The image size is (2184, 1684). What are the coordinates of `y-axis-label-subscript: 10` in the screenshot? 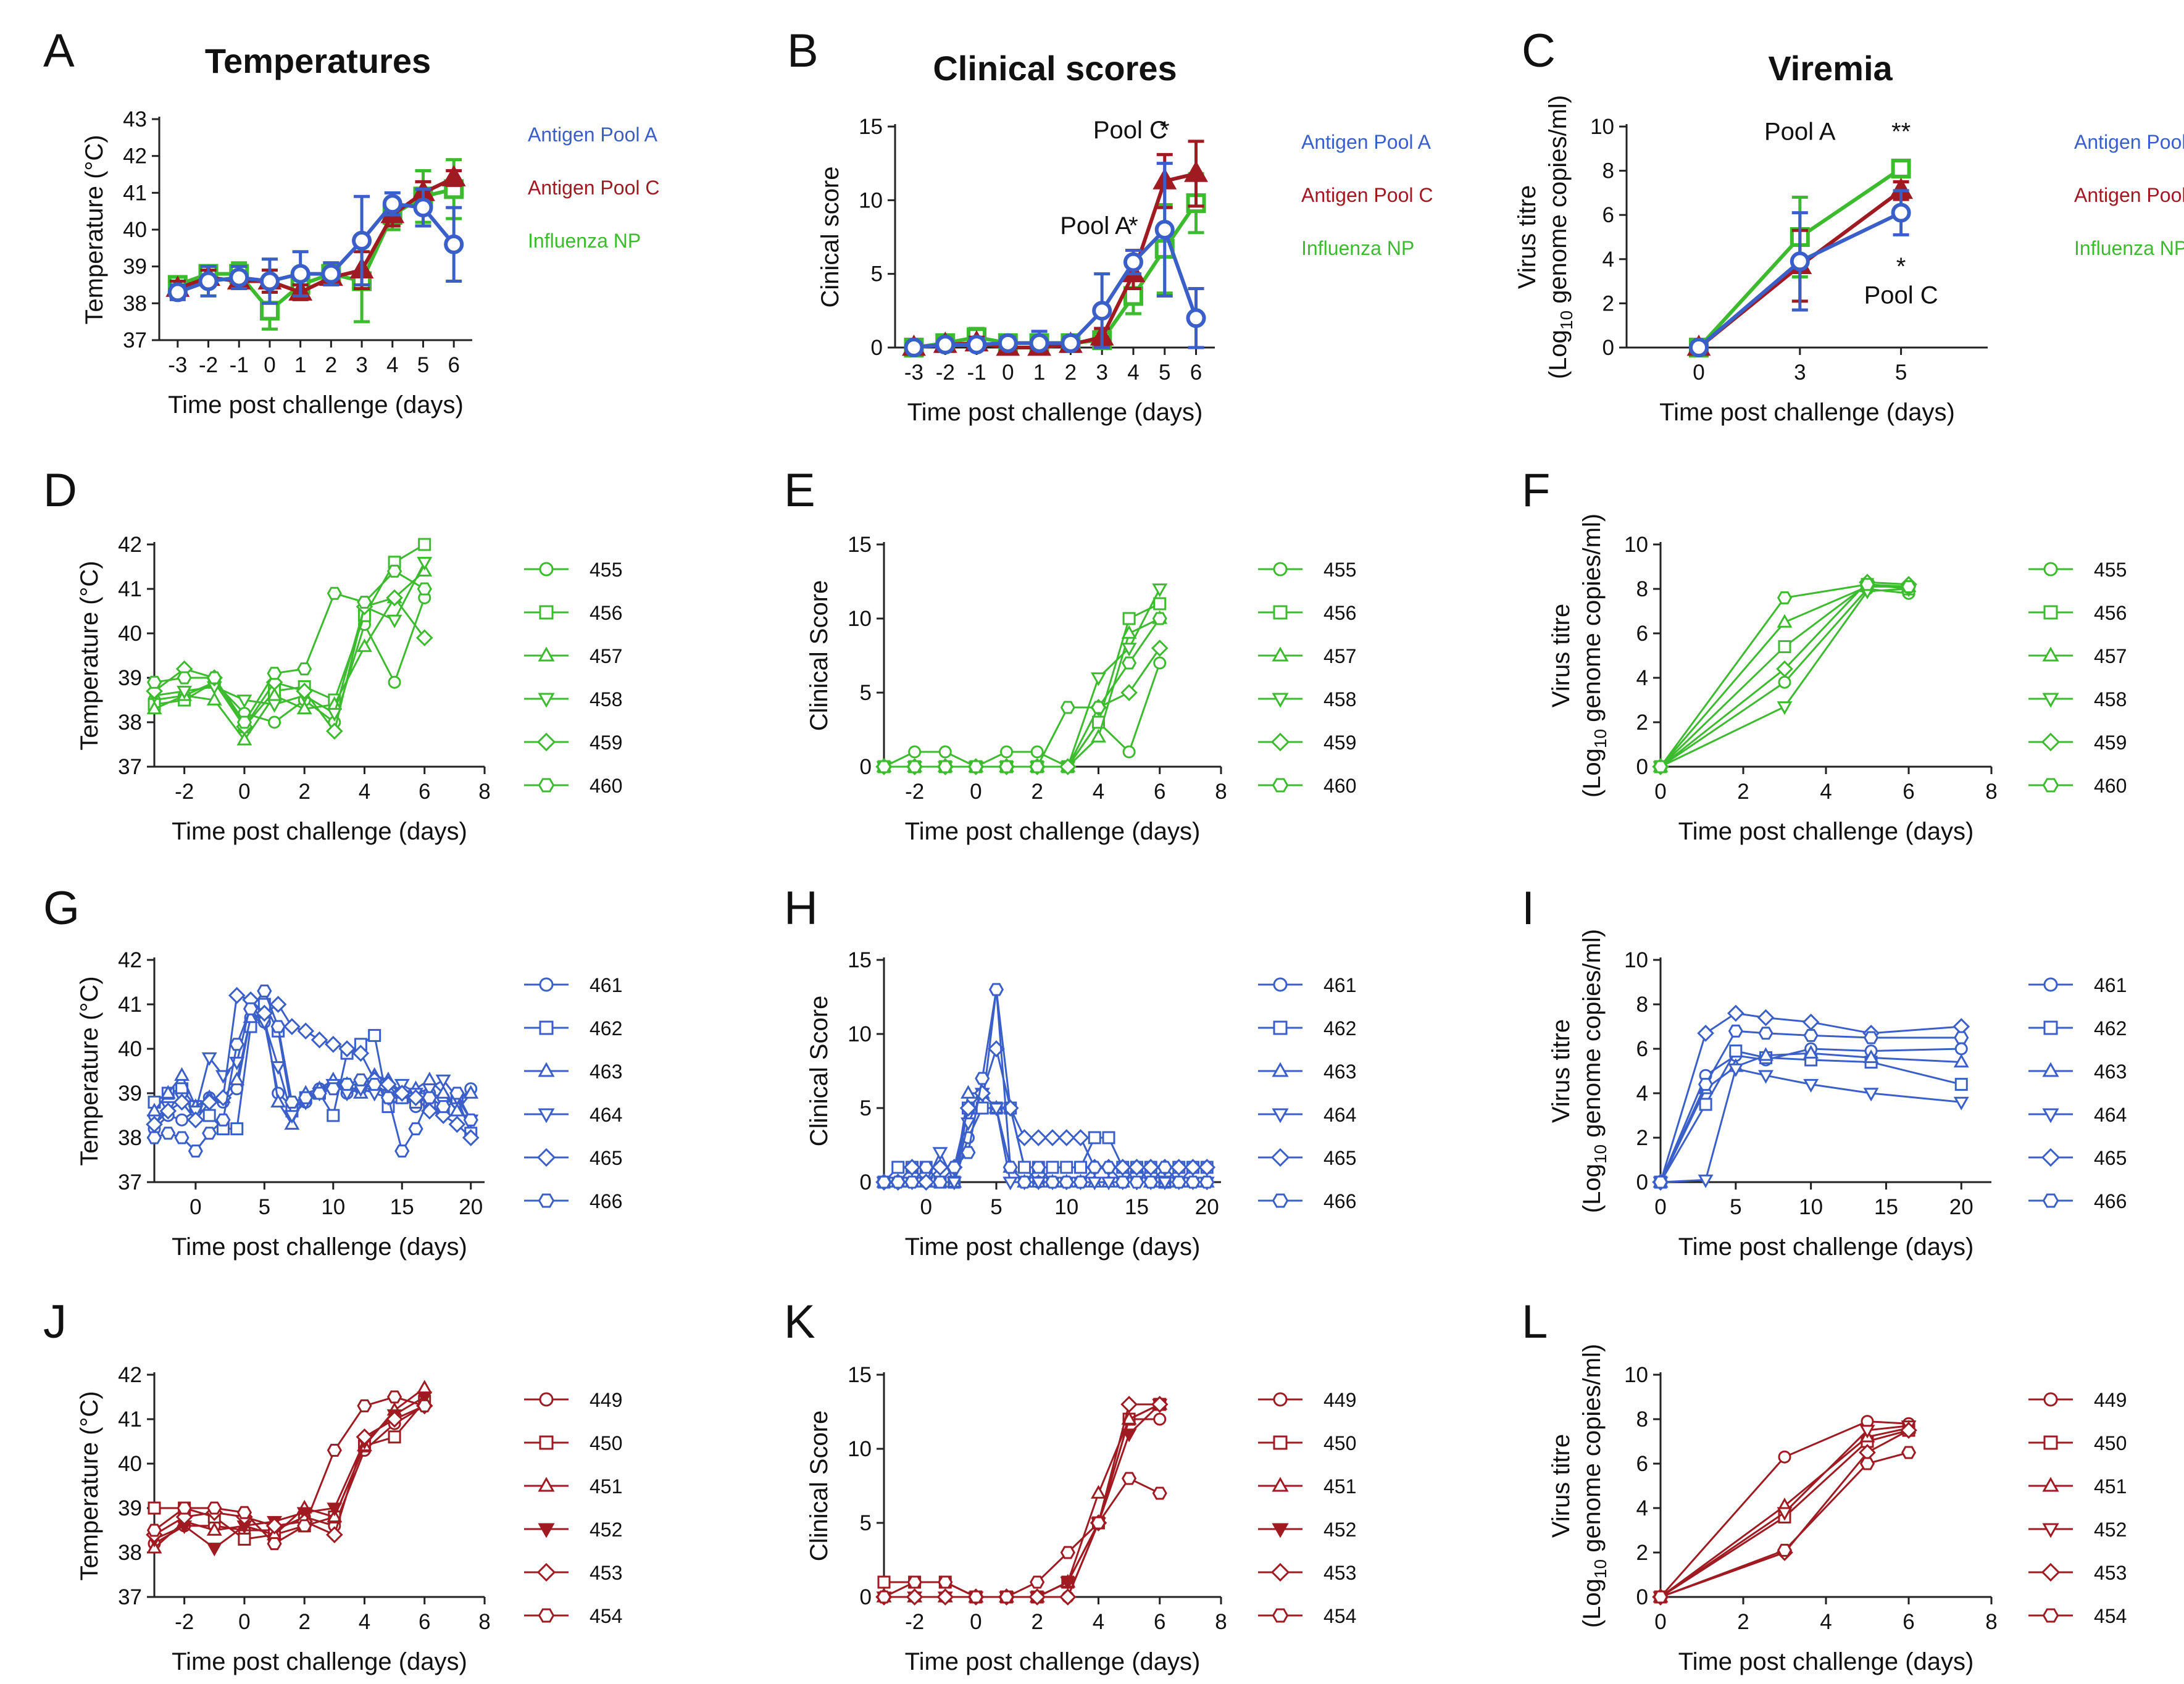 It's located at (1566, 320).